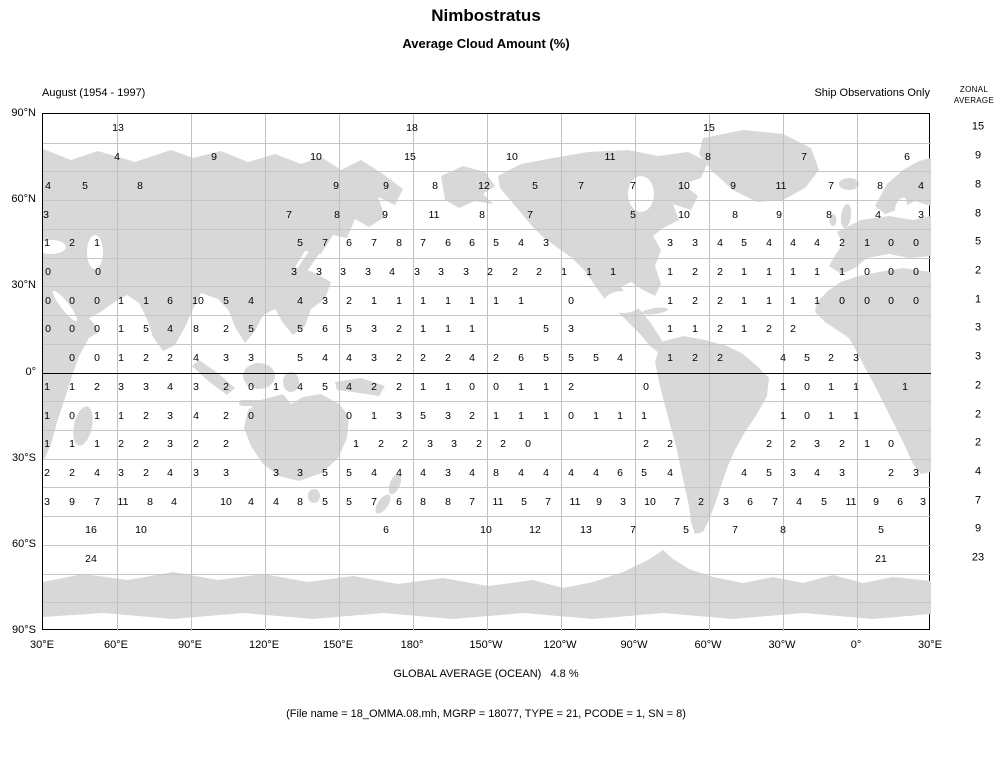 The width and height of the screenshot is (998, 760). Describe the element at coordinates (586, 529) in the screenshot. I see `grid-value: 13` at that location.